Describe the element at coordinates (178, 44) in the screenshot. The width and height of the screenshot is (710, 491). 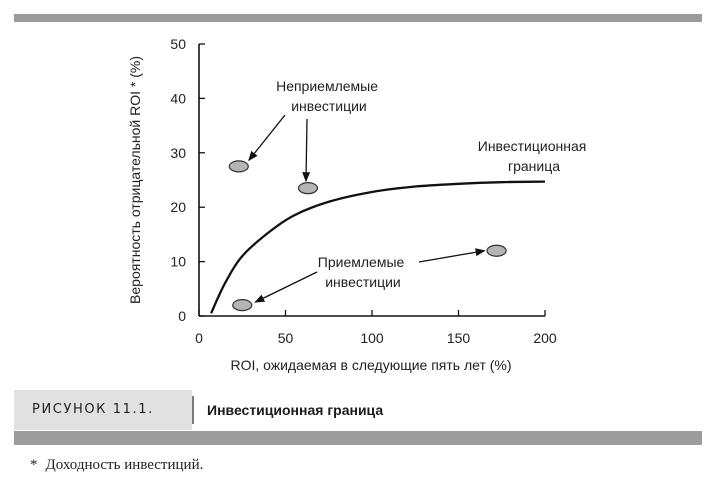
I see `y-tick-label: 50` at that location.